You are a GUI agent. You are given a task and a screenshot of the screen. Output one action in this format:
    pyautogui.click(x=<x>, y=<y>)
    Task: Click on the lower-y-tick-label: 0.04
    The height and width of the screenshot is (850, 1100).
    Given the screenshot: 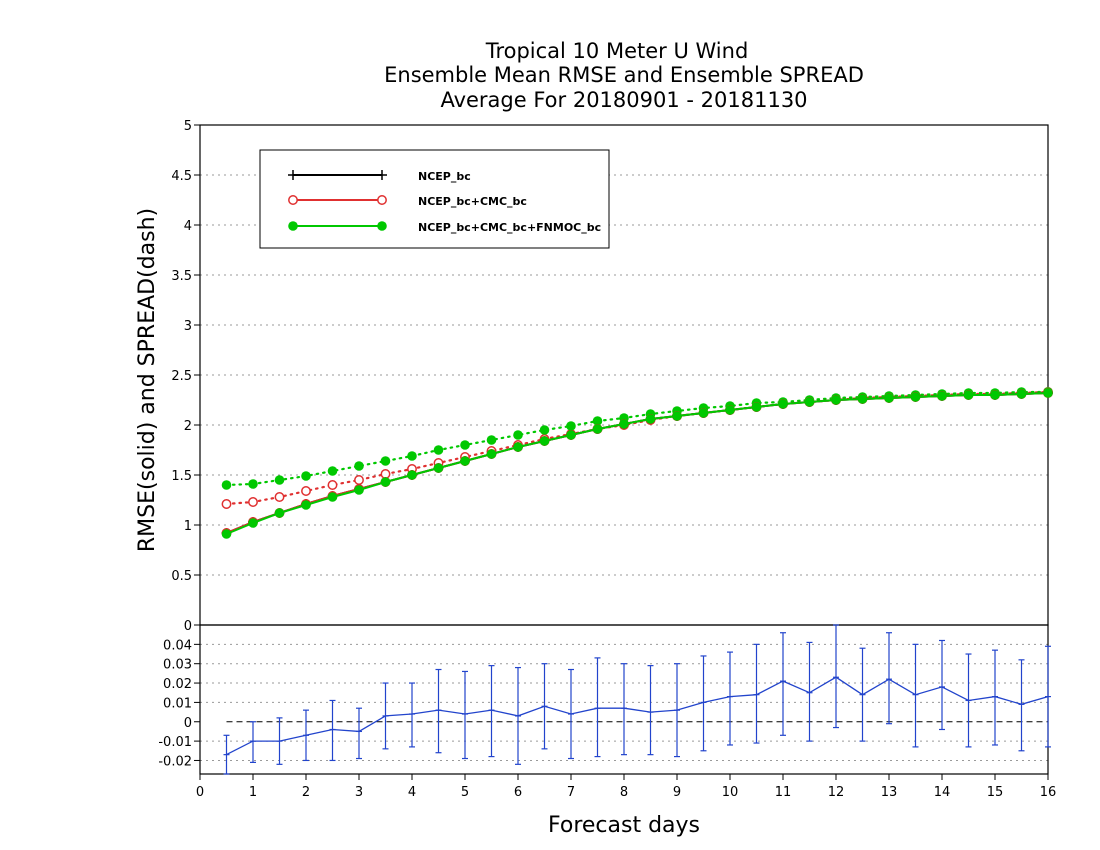 What is the action you would take?
    pyautogui.click(x=177, y=645)
    